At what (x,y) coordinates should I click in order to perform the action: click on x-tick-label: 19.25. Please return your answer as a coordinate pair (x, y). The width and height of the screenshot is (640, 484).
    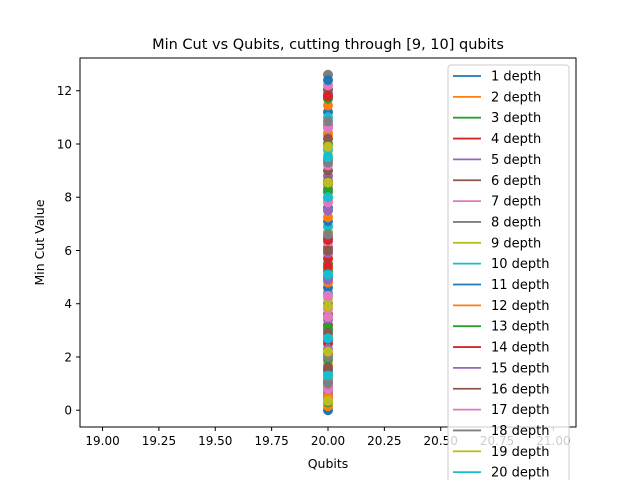
    Looking at the image, I should click on (159, 441).